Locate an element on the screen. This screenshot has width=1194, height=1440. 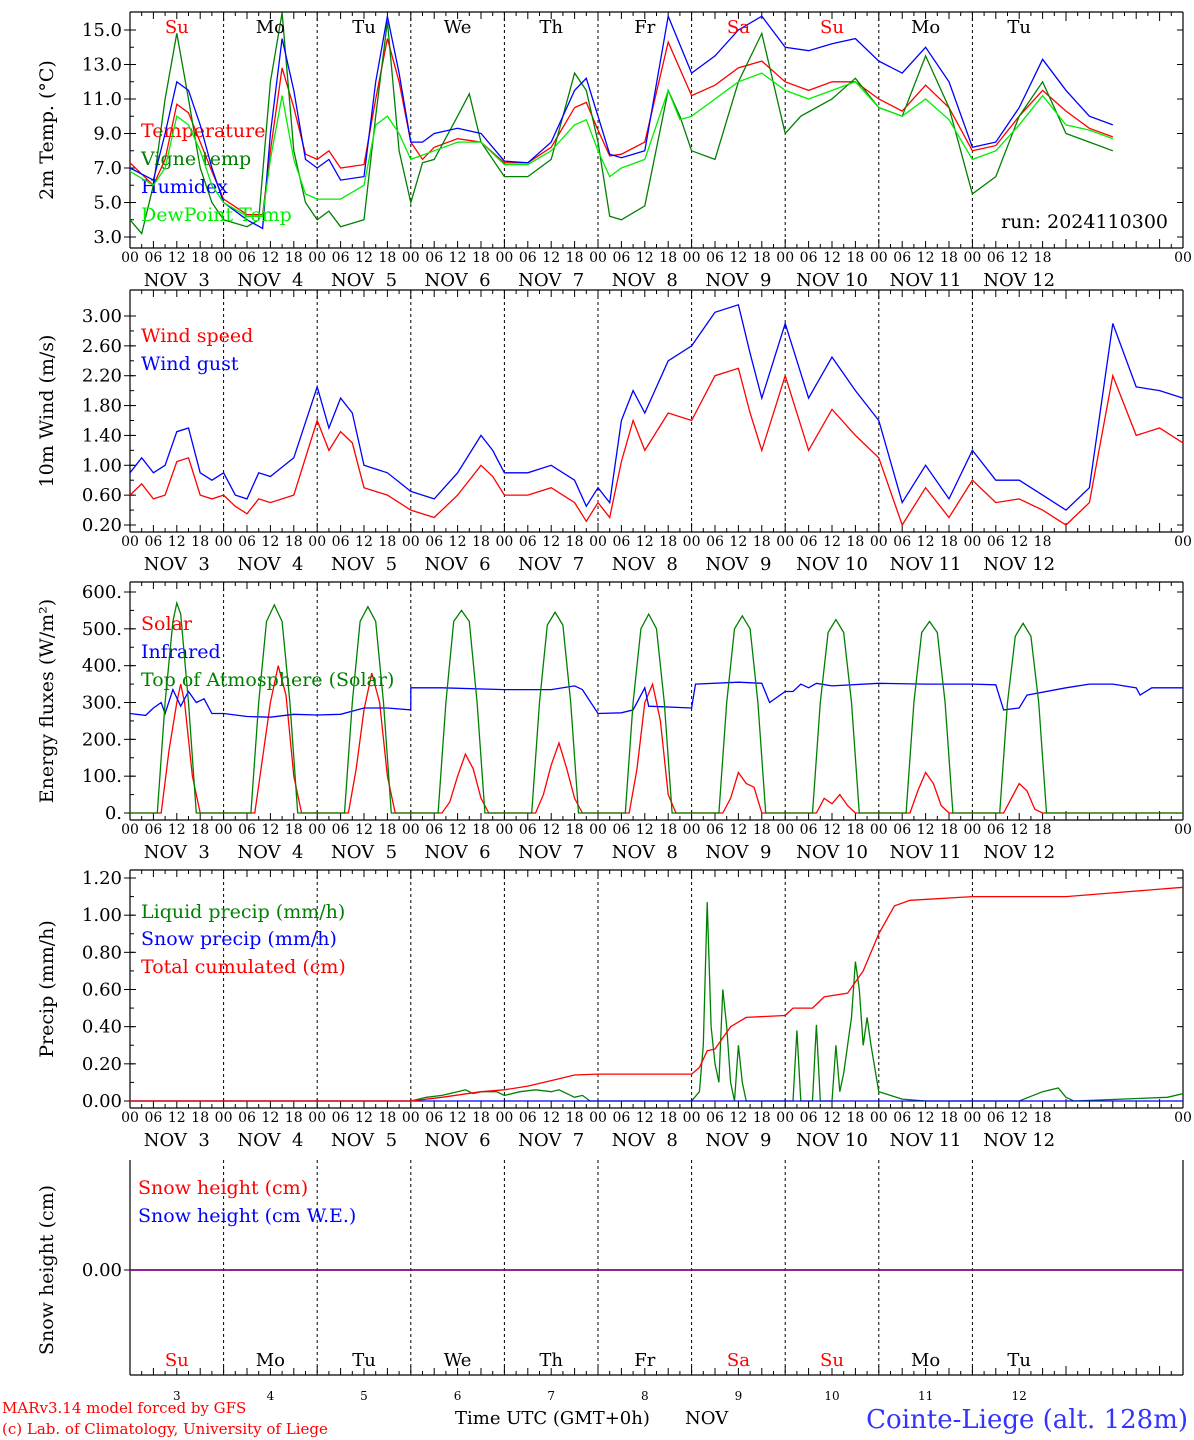
y-tick-label: 600. is located at coordinates (102, 592).